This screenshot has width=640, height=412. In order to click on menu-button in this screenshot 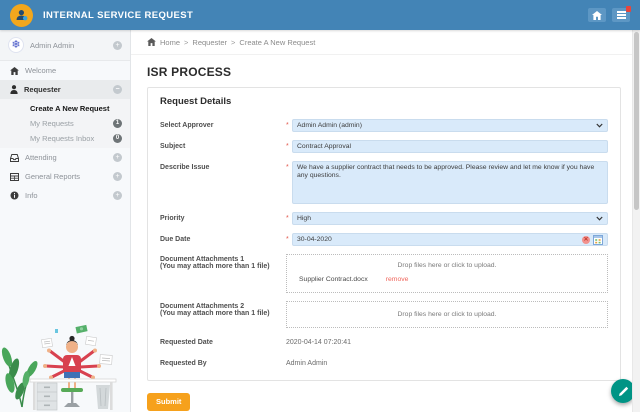, I will do `click(621, 14)`.